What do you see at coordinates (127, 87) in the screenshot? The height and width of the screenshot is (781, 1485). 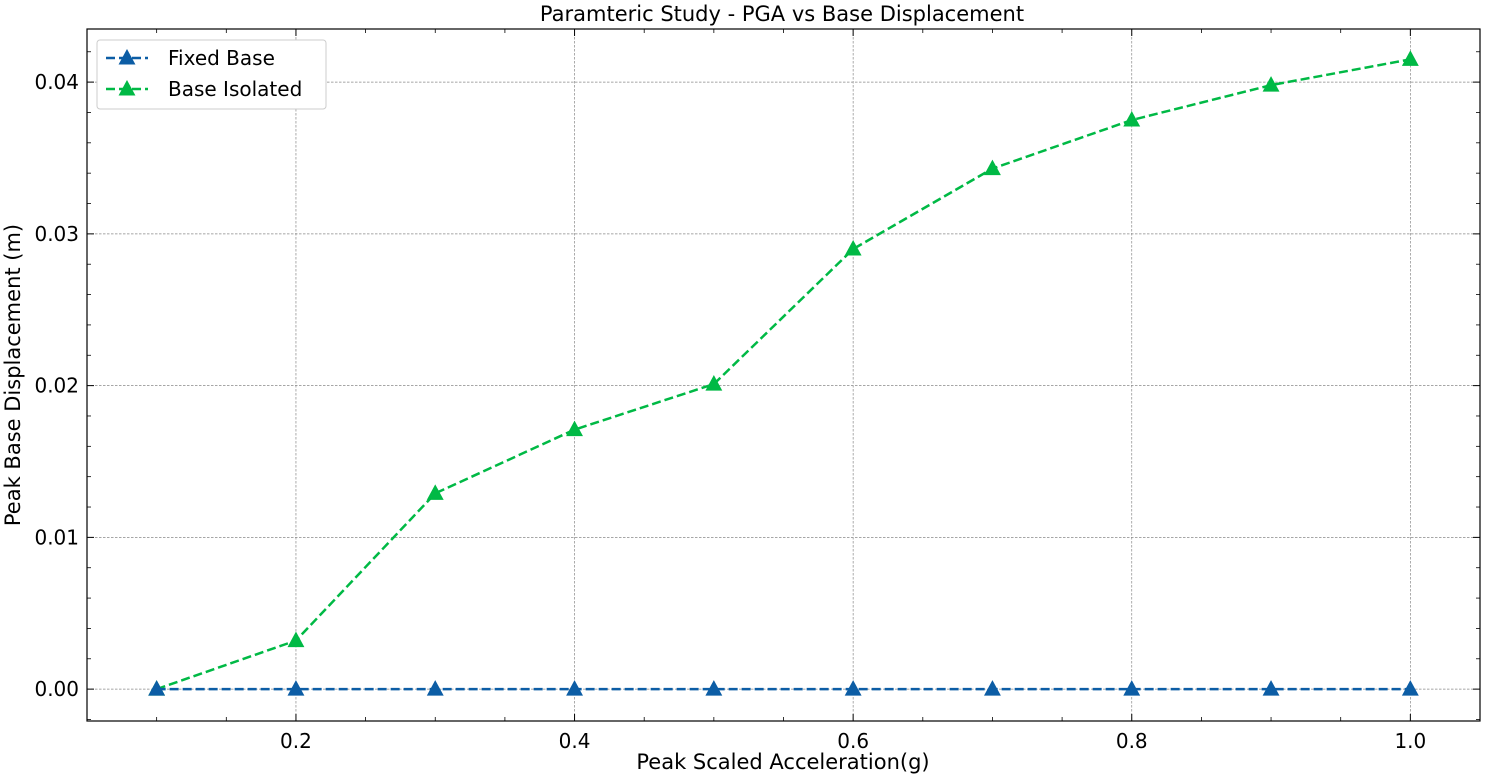 I see `legend-marker-base-isolated` at bounding box center [127, 87].